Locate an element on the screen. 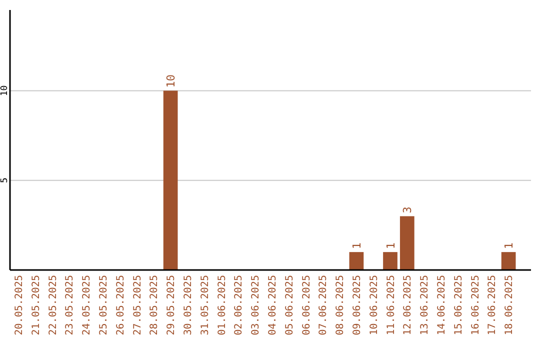 The height and width of the screenshot is (340, 540). x-tick-label: 03.06.2025 is located at coordinates (256, 305).